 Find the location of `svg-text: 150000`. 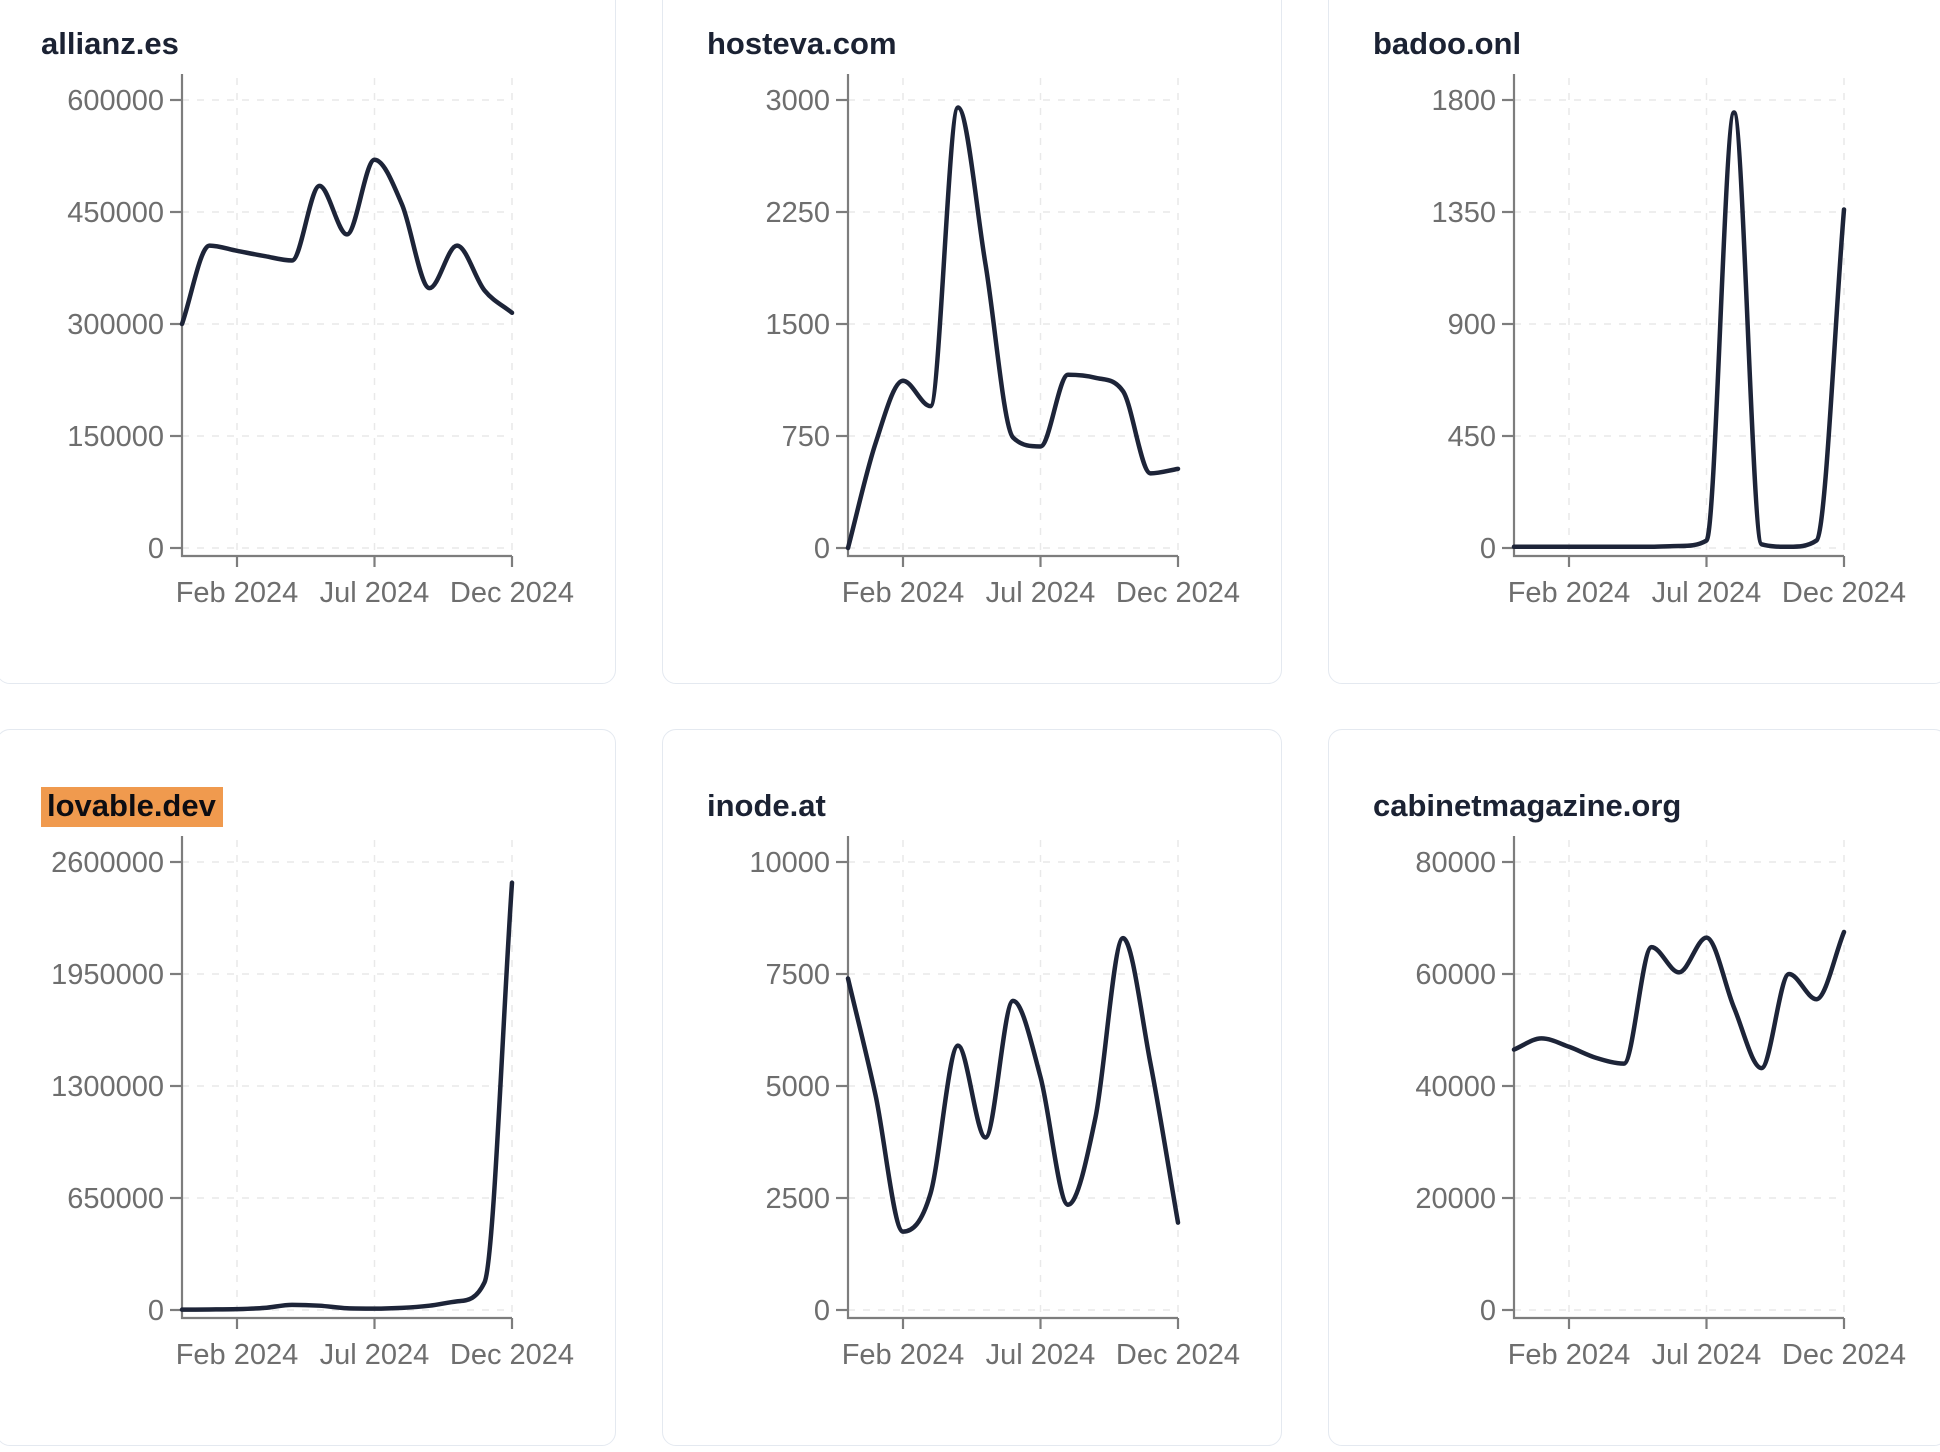

svg-text: 150000 is located at coordinates (115, 437).